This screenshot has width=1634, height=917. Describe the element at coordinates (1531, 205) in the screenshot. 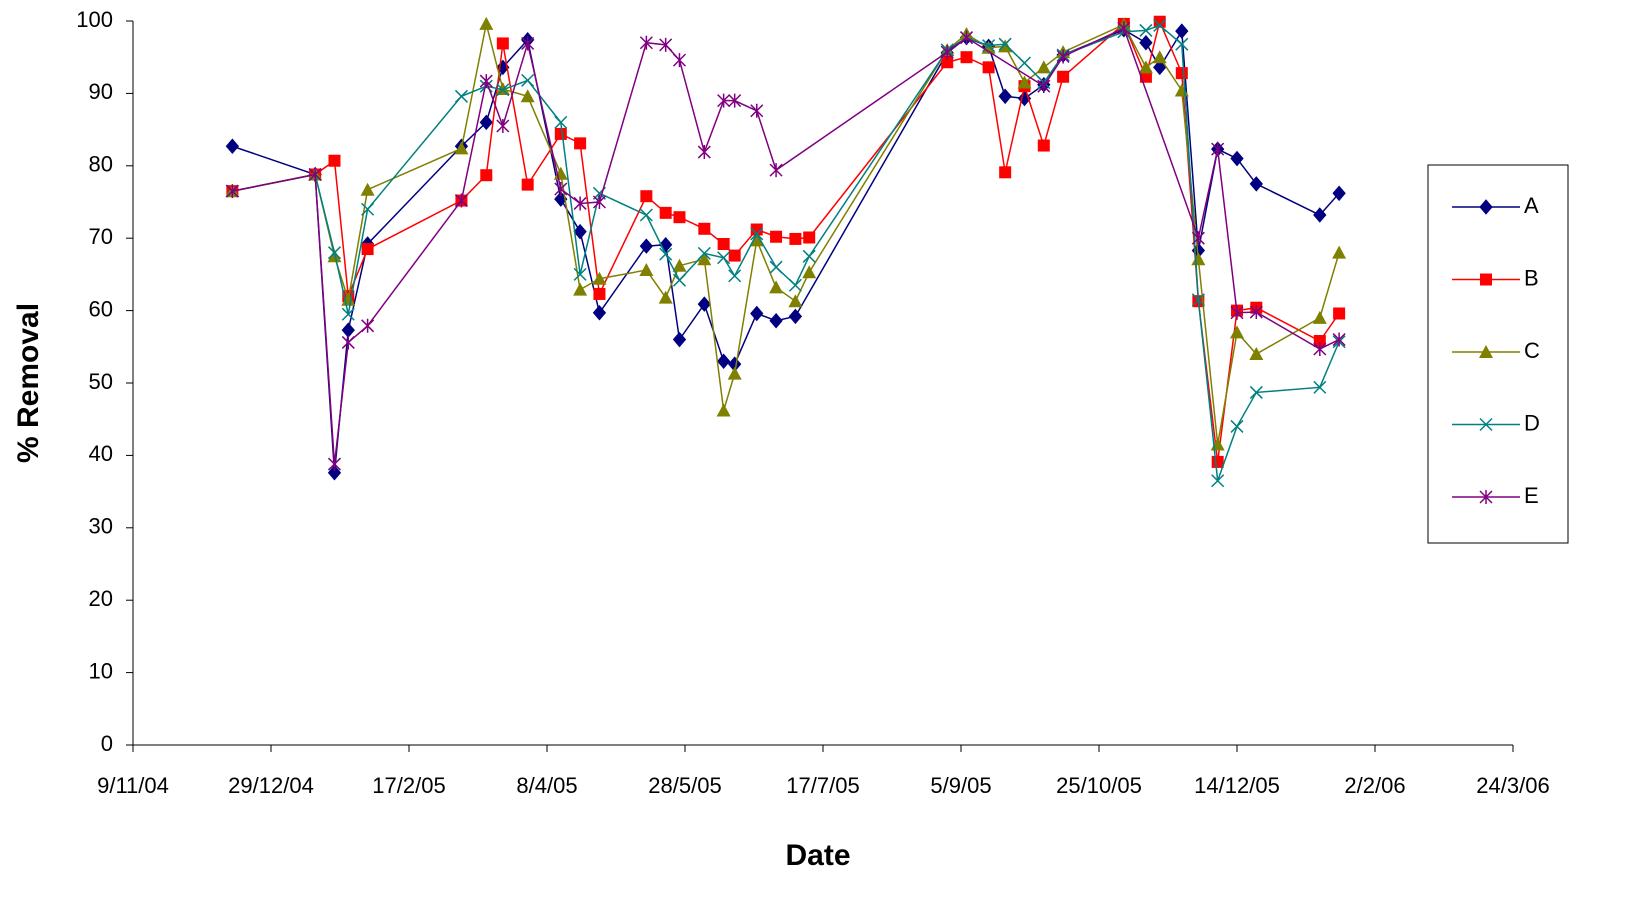

I see `legend-label: A` at that location.